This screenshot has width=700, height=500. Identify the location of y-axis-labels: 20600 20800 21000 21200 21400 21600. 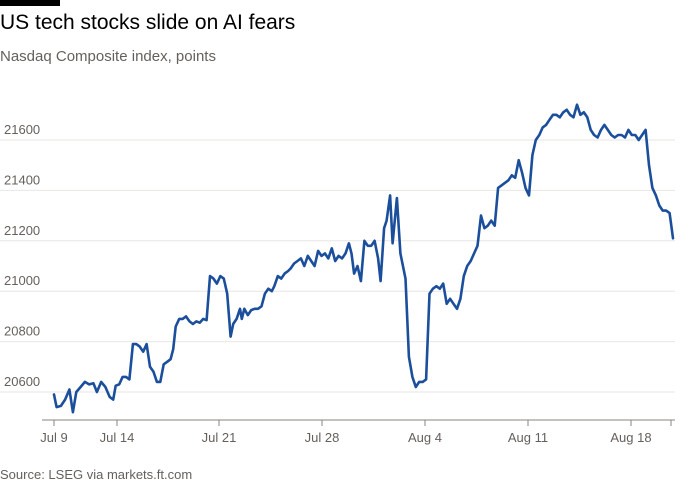
(22, 255).